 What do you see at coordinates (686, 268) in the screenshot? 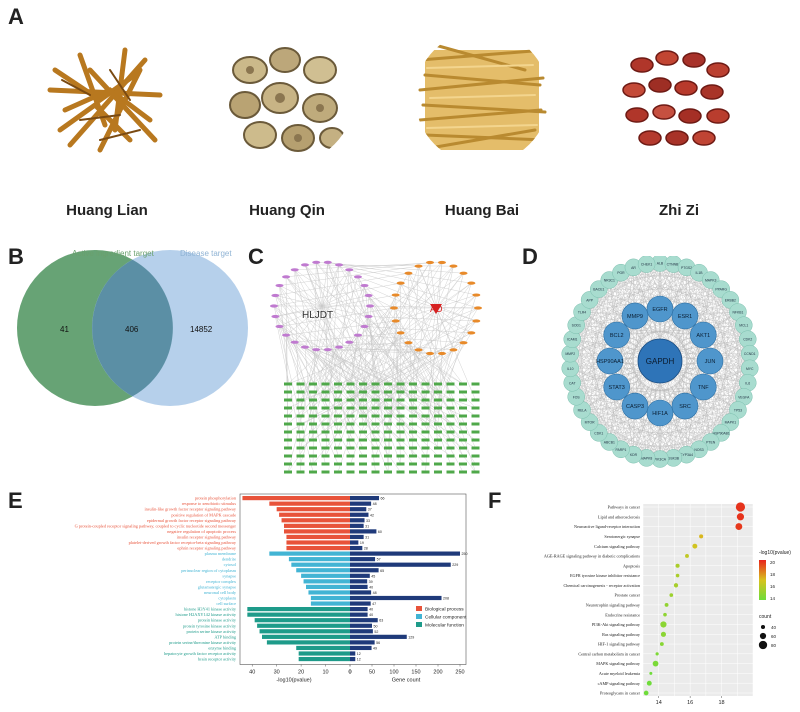
I see `svg-text: PTGS2` at bounding box center [686, 268].